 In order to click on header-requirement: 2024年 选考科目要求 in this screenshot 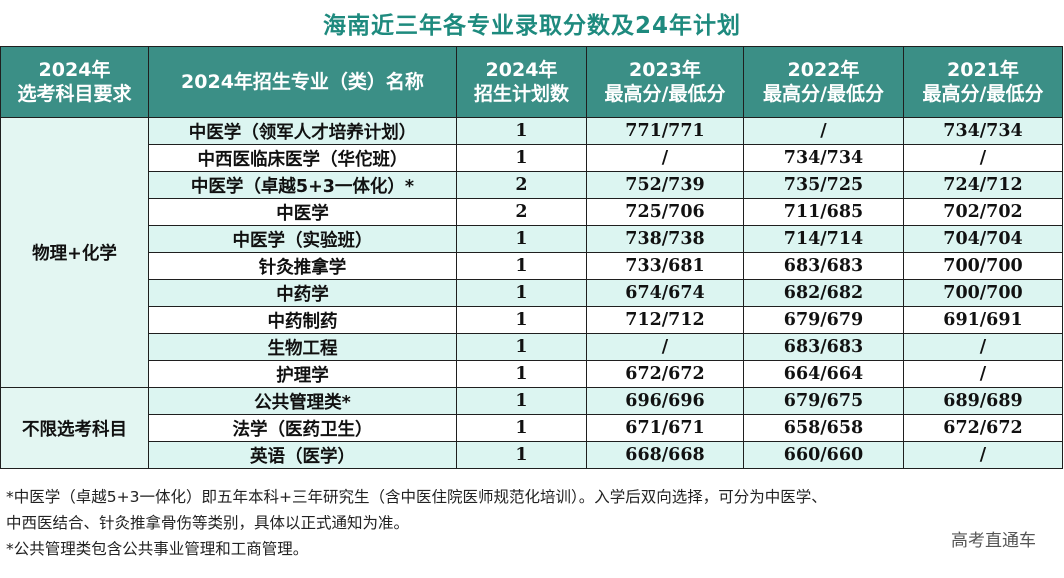, I will do `click(74, 82)`.